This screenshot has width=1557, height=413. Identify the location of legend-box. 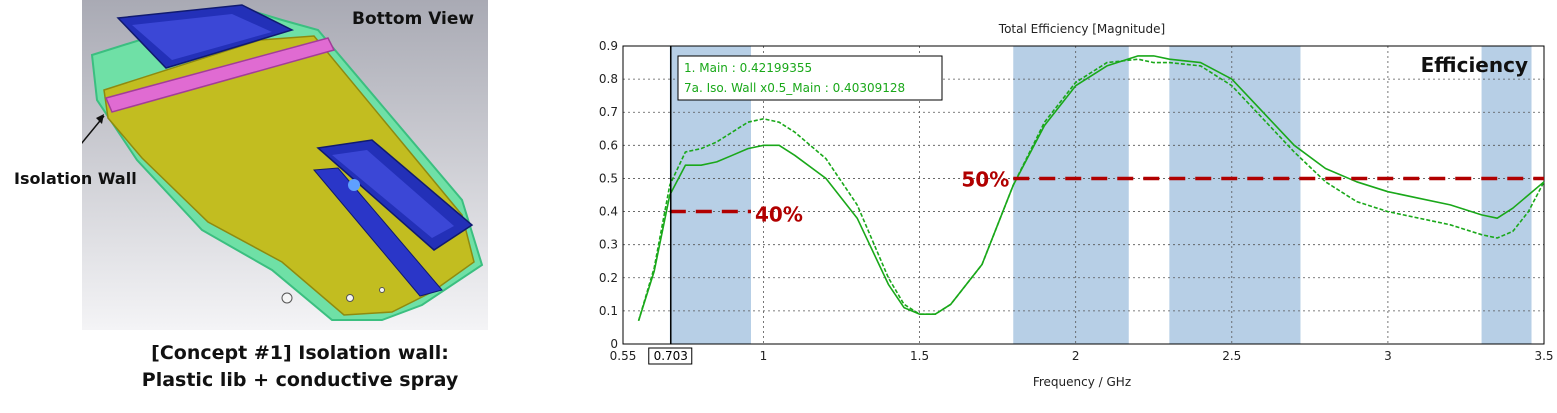
(810, 78).